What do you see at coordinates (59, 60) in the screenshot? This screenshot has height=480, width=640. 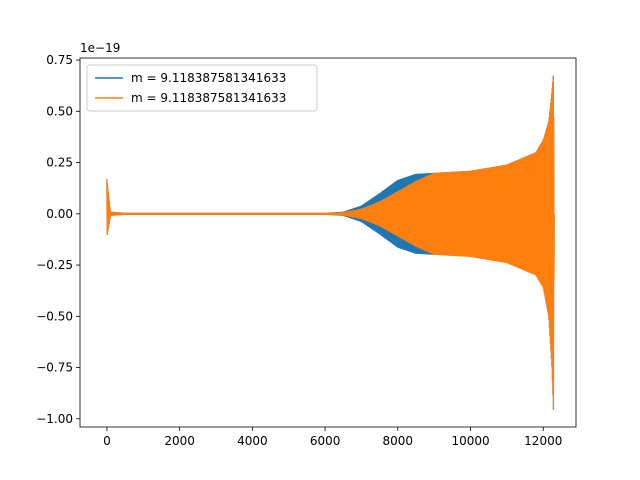 I see `y-tick-label: 0.75` at bounding box center [59, 60].